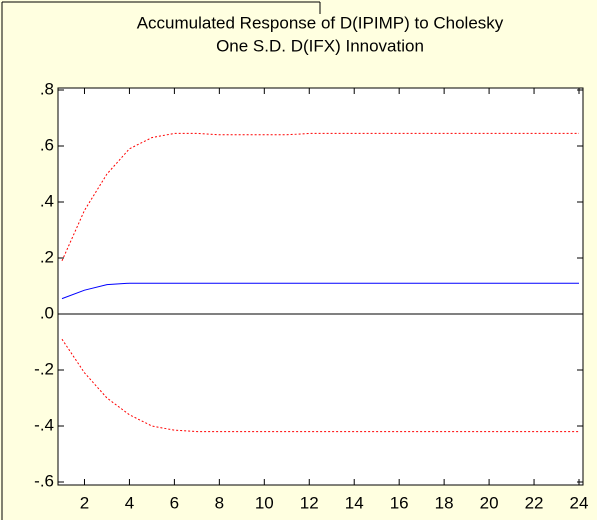 Image resolution: width=597 pixels, height=520 pixels. I want to click on x-tick-label: 6, so click(174, 502).